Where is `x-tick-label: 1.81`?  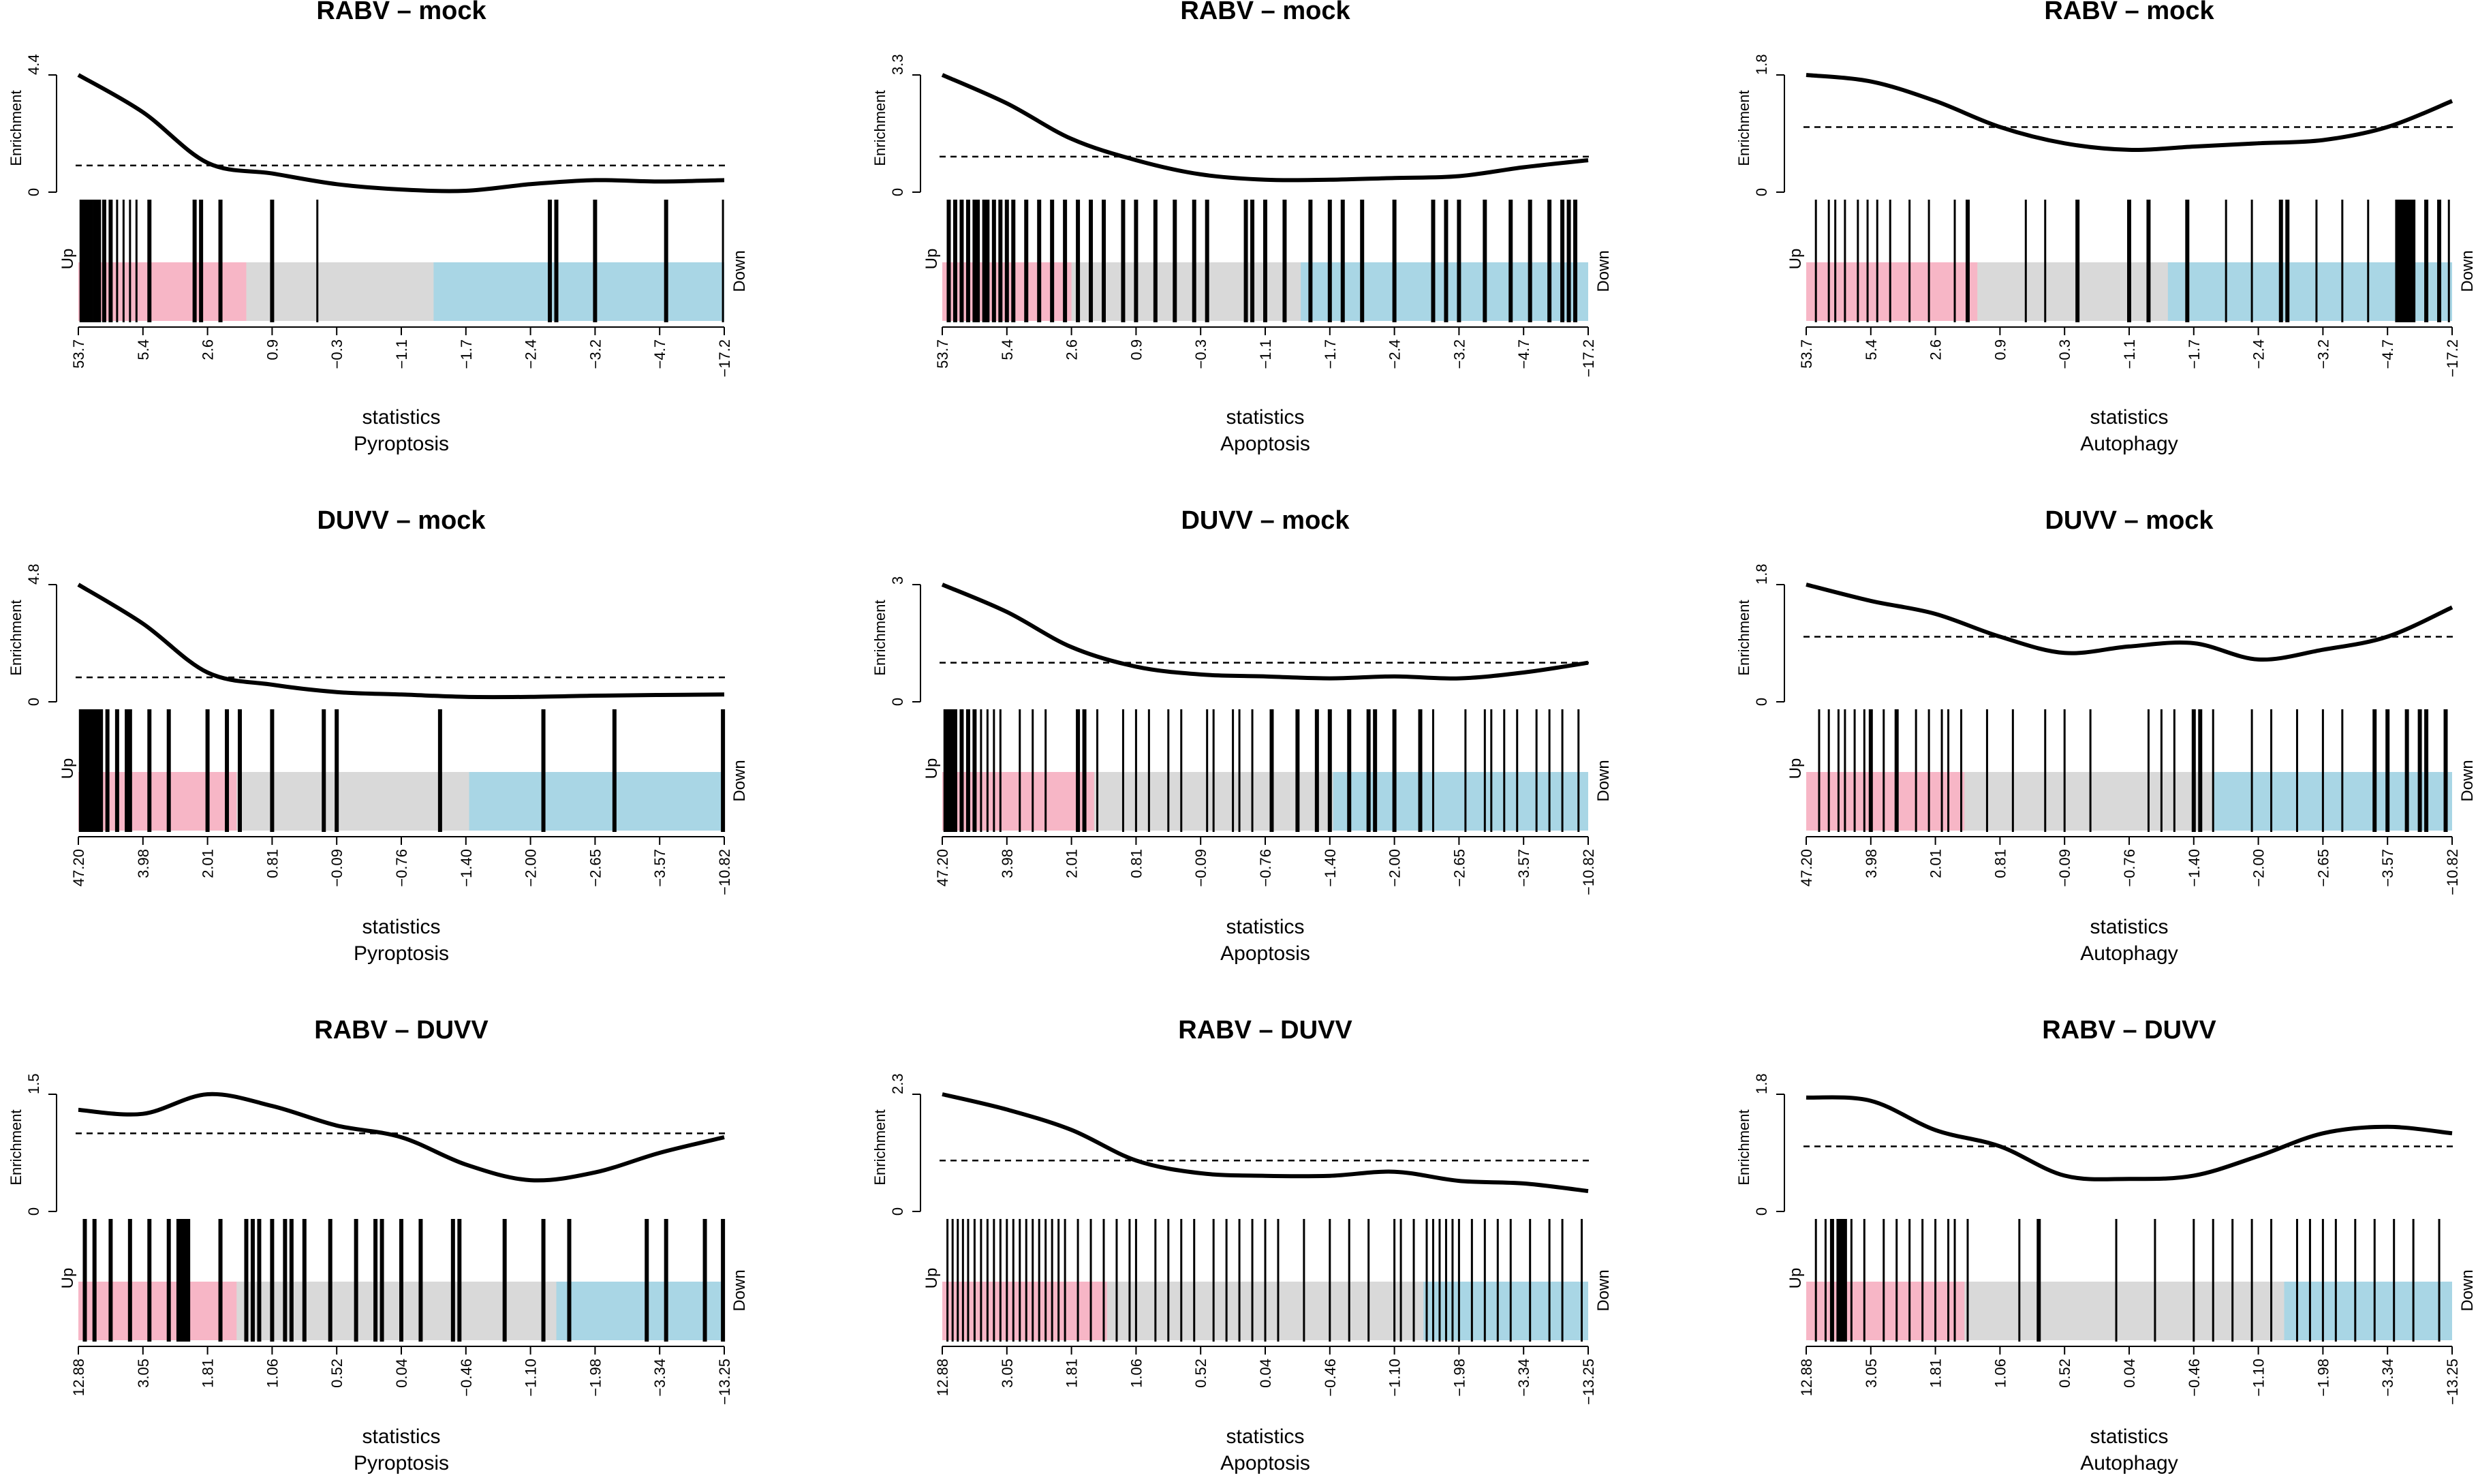
x-tick-label: 1.81 is located at coordinates (1936, 1373).